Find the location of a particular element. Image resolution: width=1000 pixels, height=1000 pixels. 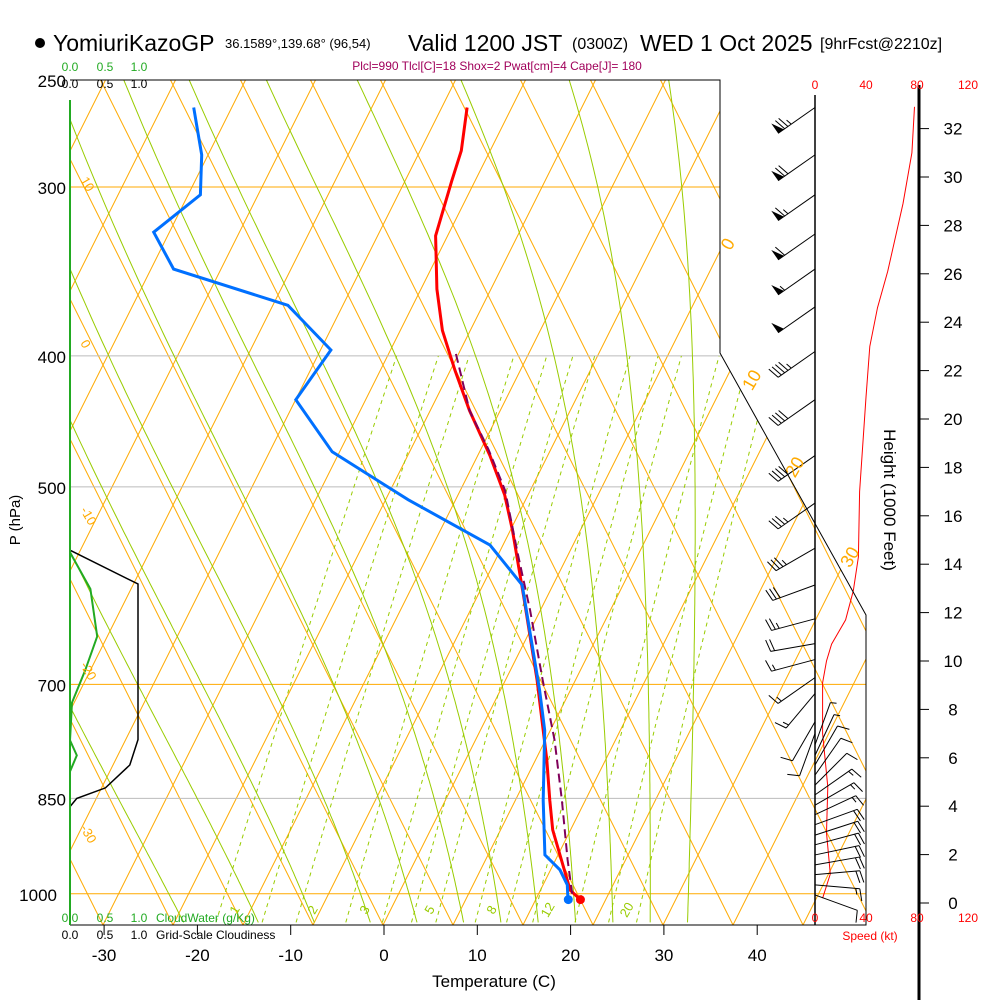

temp-tick-label: 30 is located at coordinates (663, 955).